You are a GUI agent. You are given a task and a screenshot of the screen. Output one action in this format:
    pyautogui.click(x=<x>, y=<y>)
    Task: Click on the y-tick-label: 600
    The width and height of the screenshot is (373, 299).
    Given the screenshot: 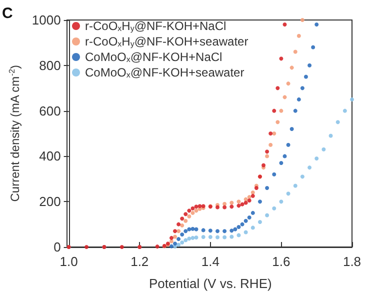 What is the action you would take?
    pyautogui.click(x=50, y=110)
    